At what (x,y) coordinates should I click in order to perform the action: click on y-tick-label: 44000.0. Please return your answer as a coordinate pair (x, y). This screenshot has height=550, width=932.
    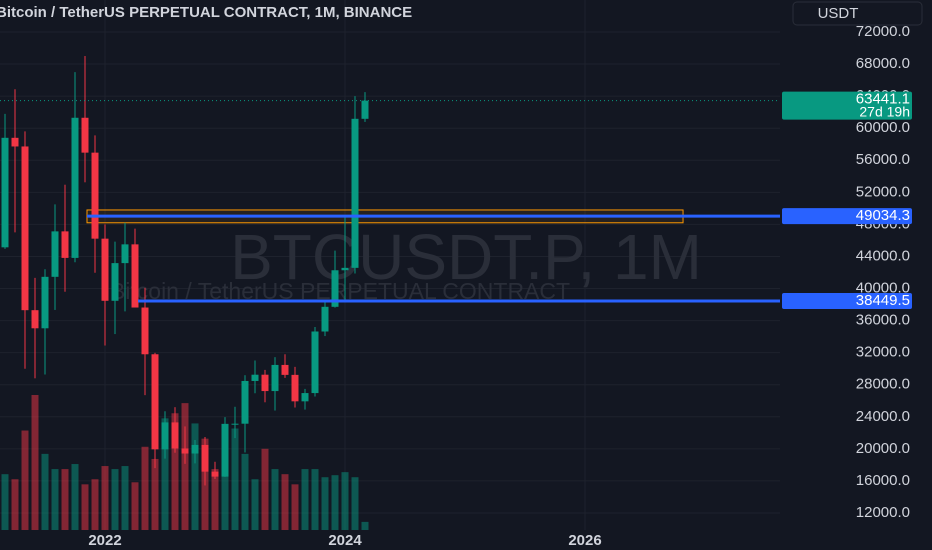
    Looking at the image, I should click on (883, 255).